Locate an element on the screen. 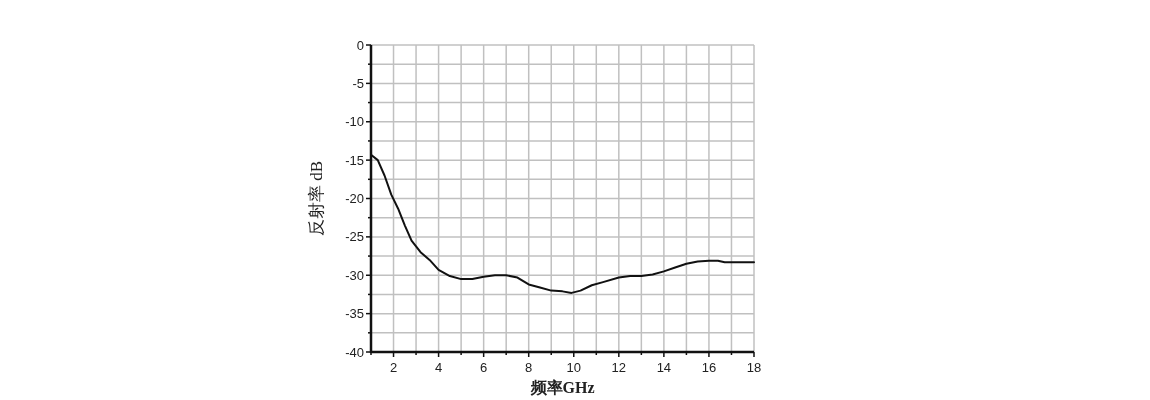 This screenshot has height=400, width=1150. y-axis-title: 反射率 dB is located at coordinates (316, 198).